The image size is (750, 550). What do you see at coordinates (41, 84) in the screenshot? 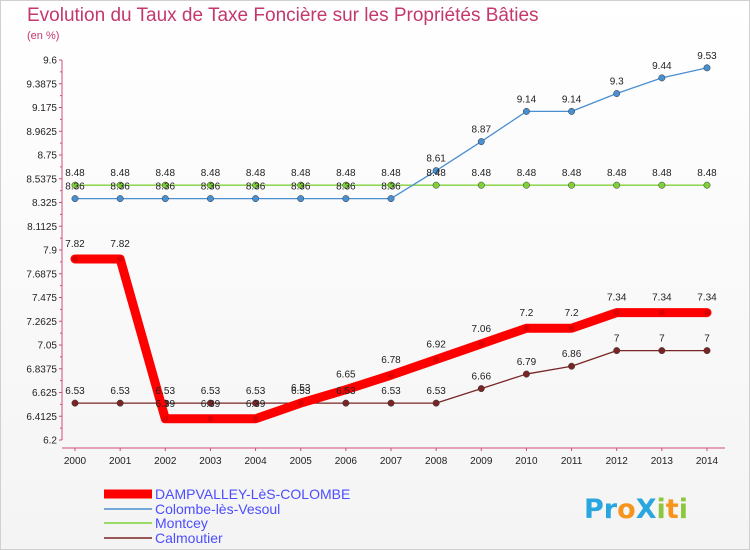
I see `y-tick-label: 9.3875` at bounding box center [41, 84].